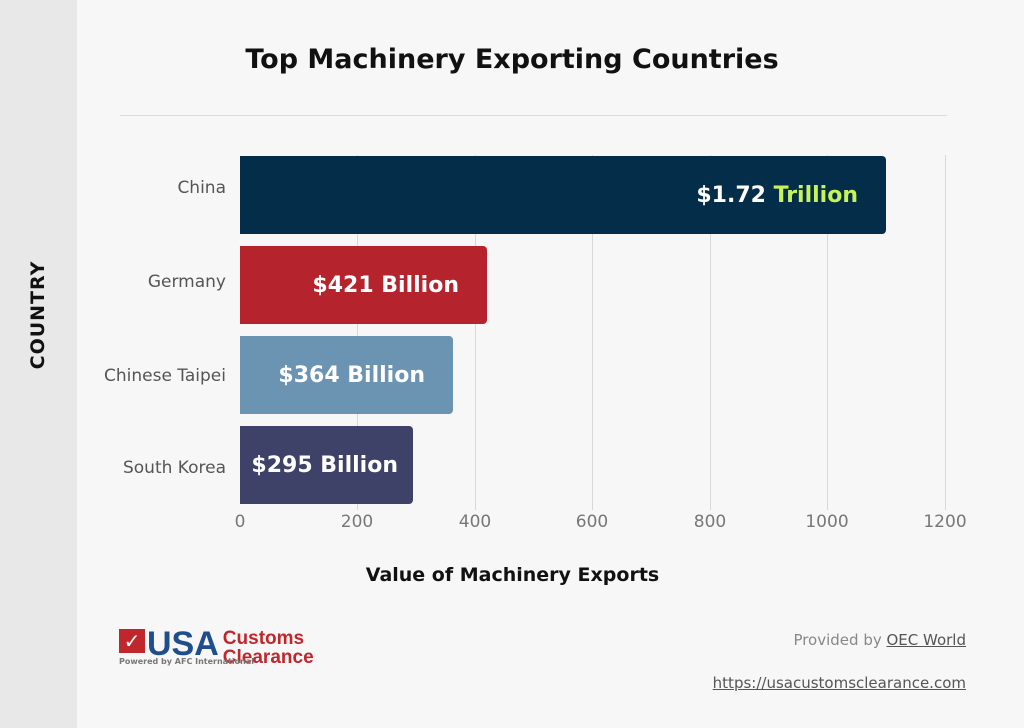  Describe the element at coordinates (533, 115) in the screenshot. I see `title-divider` at that location.